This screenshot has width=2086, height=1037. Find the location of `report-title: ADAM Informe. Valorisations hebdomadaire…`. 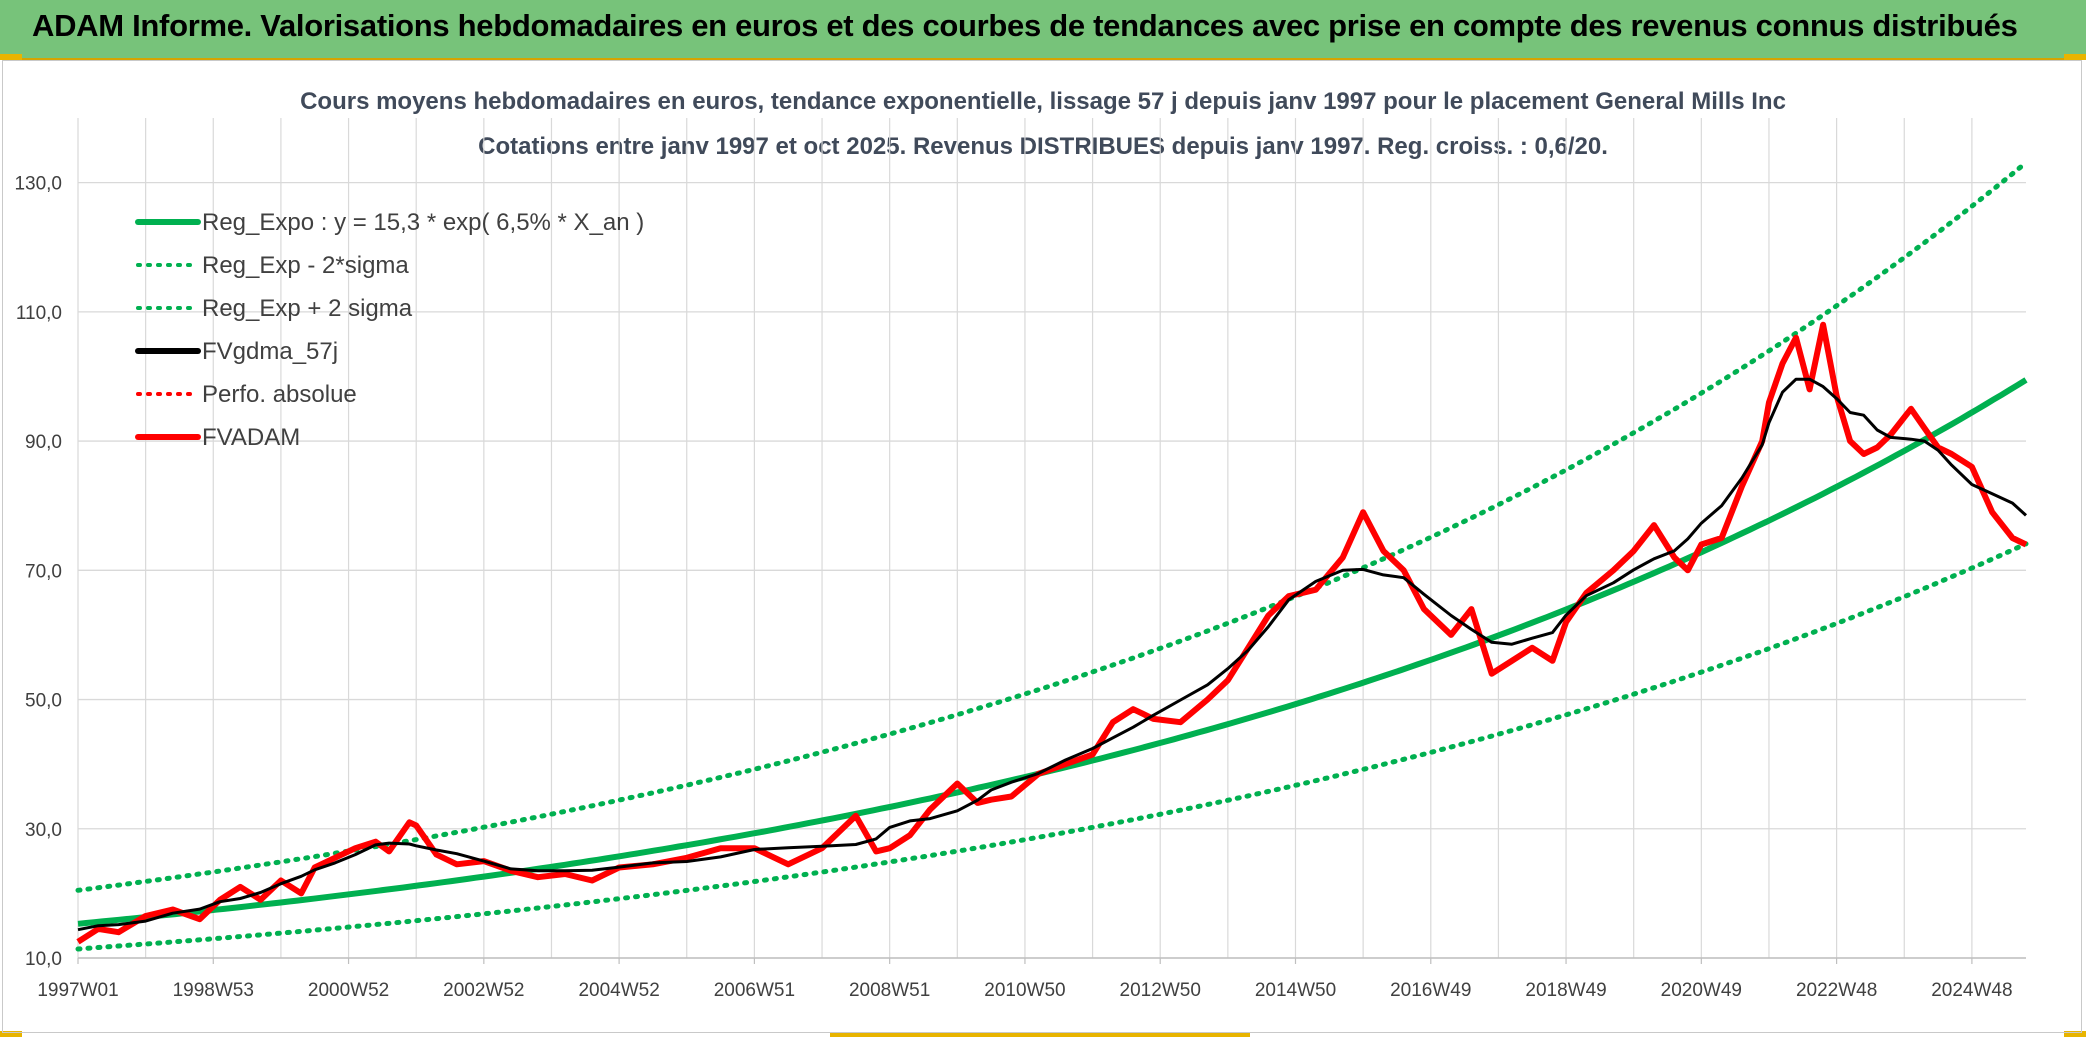

report-title: ADAM Informe. Valorisations hebdomadaire… is located at coordinates (1025, 25).